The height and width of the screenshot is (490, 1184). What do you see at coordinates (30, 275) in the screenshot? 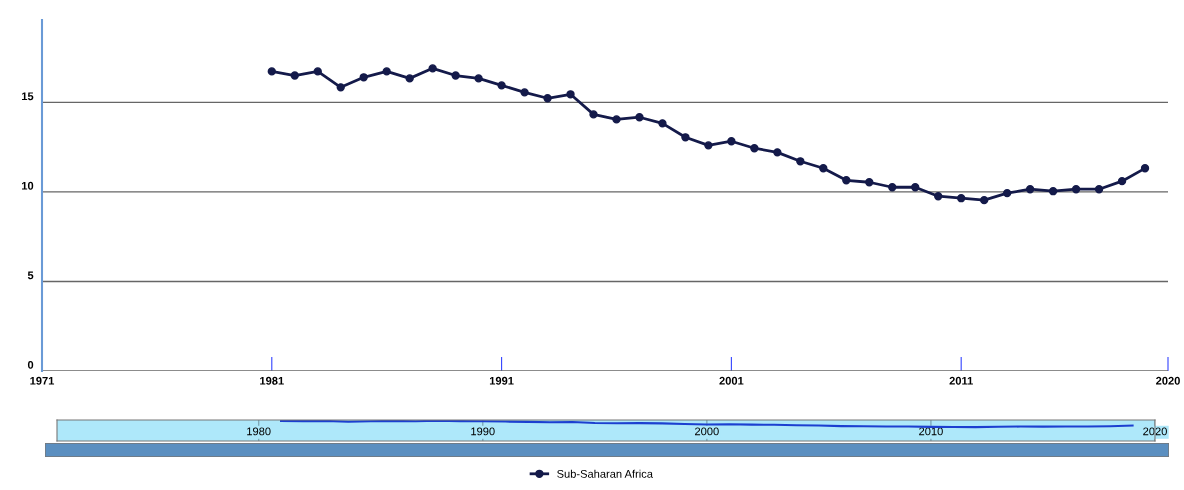
I see `y-tick-label: 5` at bounding box center [30, 275].